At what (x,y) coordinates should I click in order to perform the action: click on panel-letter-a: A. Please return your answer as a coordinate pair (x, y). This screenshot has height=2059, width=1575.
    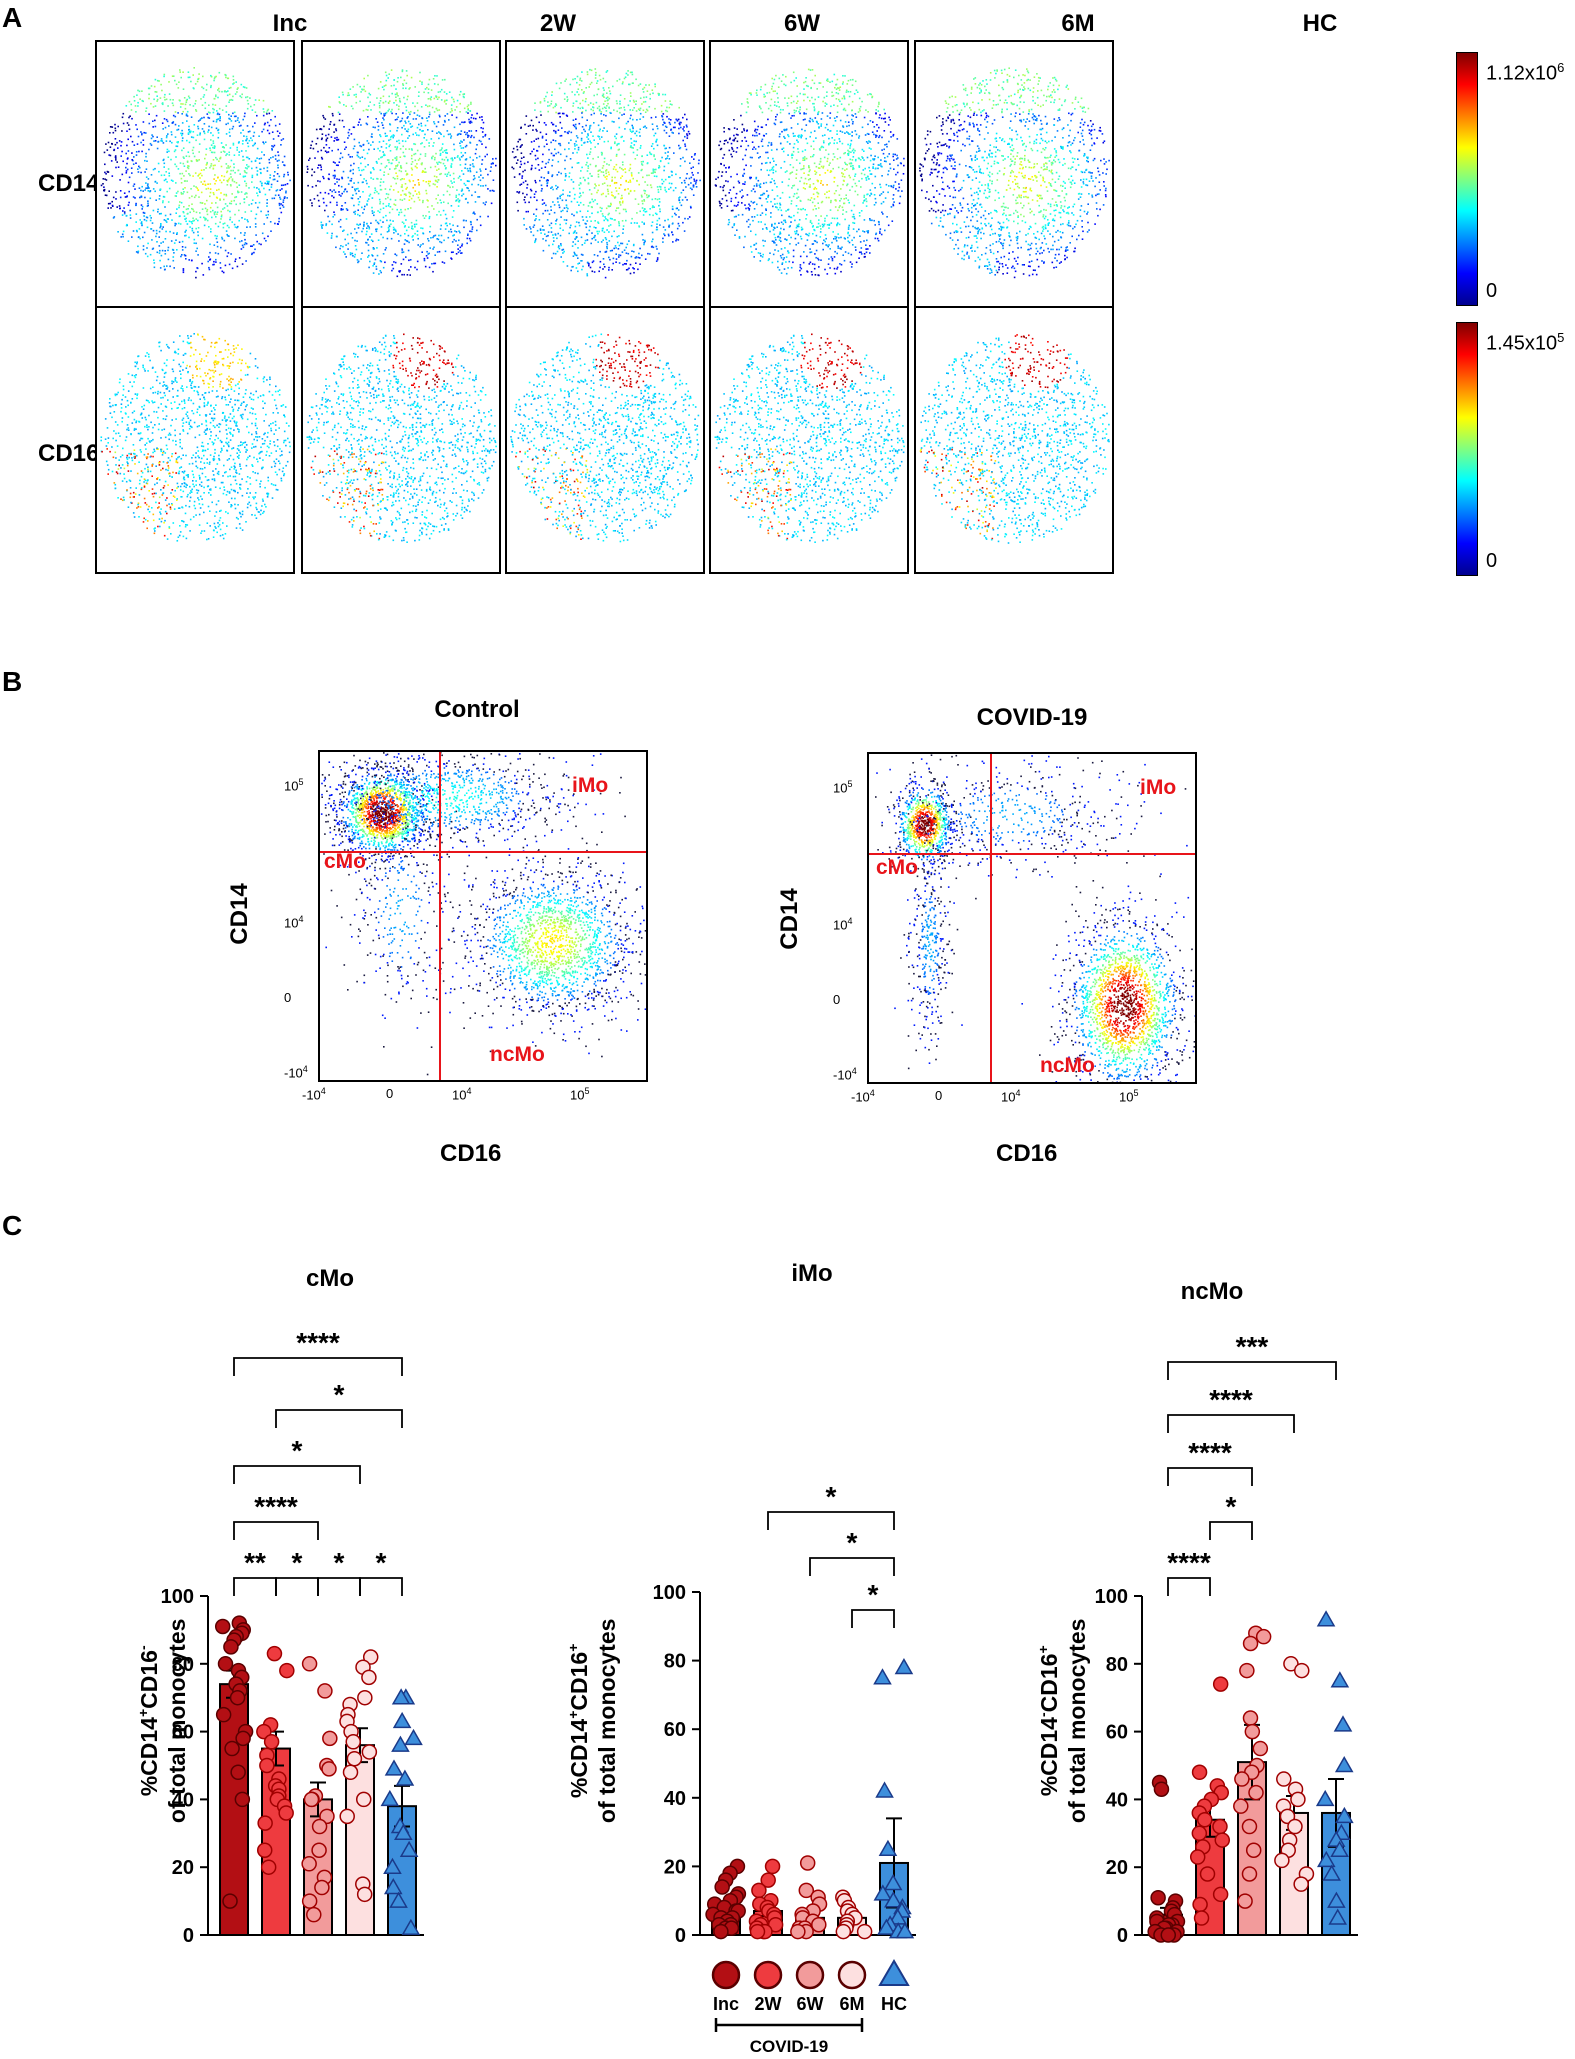
    Looking at the image, I should click on (12, 18).